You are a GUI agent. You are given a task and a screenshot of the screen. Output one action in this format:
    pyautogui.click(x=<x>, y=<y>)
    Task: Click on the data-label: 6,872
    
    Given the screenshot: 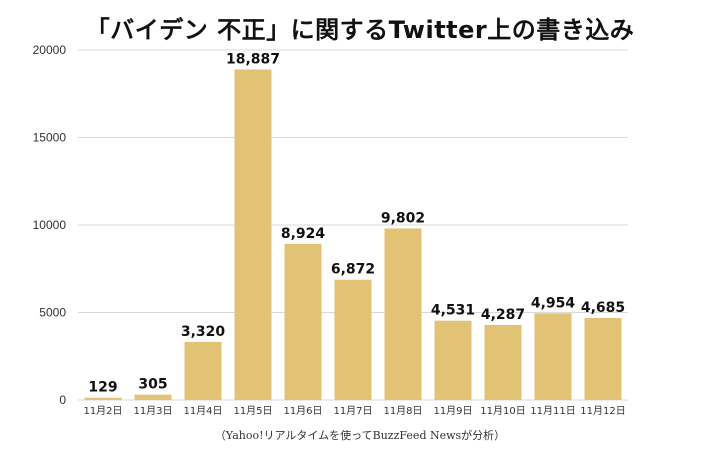 What is the action you would take?
    pyautogui.click(x=353, y=270)
    